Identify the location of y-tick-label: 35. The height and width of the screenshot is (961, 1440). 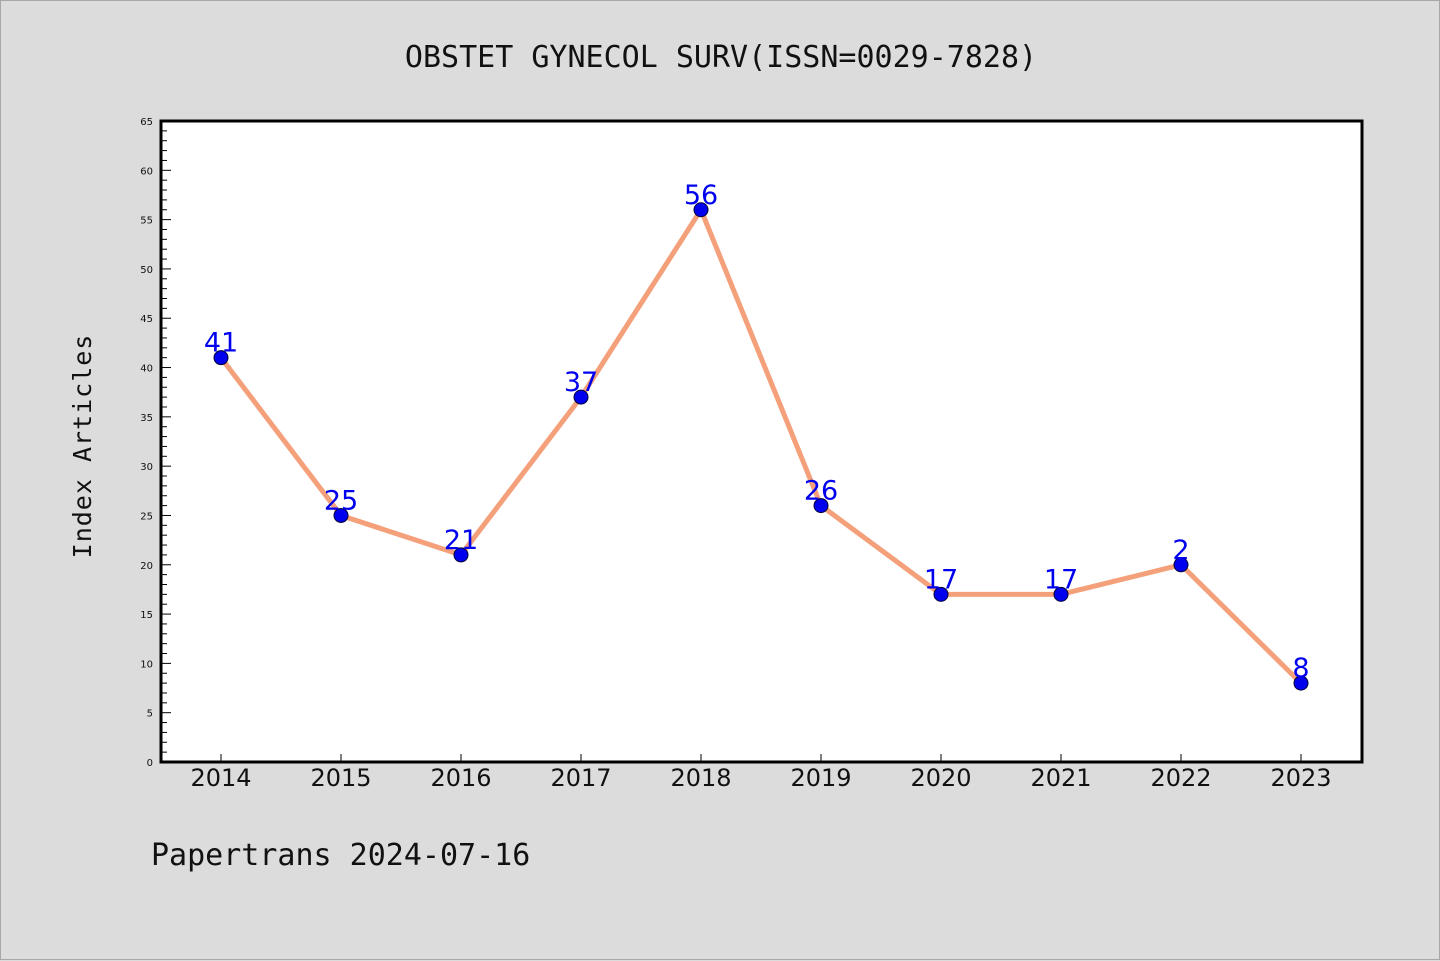
(146, 418).